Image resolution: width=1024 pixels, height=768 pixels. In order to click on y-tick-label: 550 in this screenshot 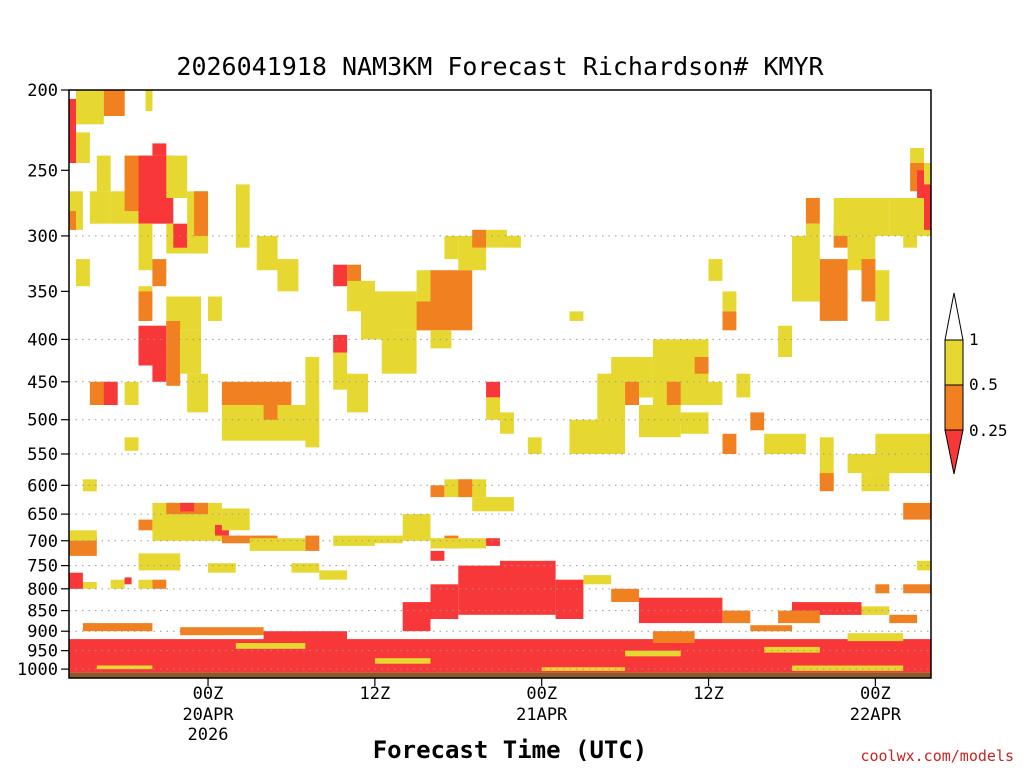, I will do `click(42, 455)`.